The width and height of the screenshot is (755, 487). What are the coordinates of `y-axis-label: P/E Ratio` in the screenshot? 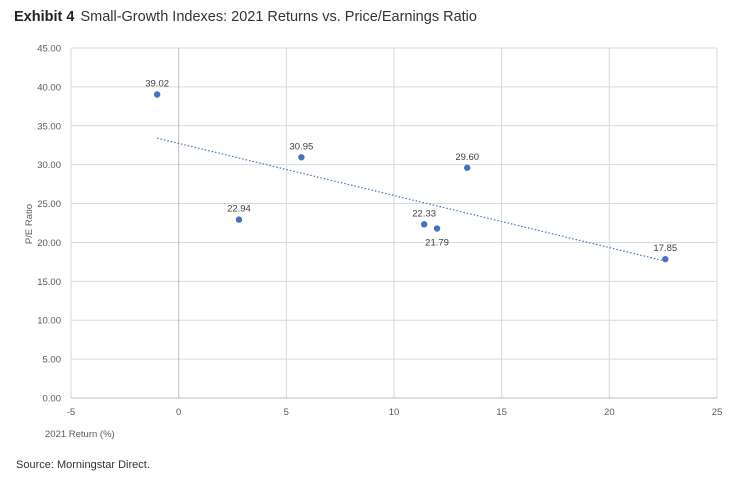 It's located at (29, 224).